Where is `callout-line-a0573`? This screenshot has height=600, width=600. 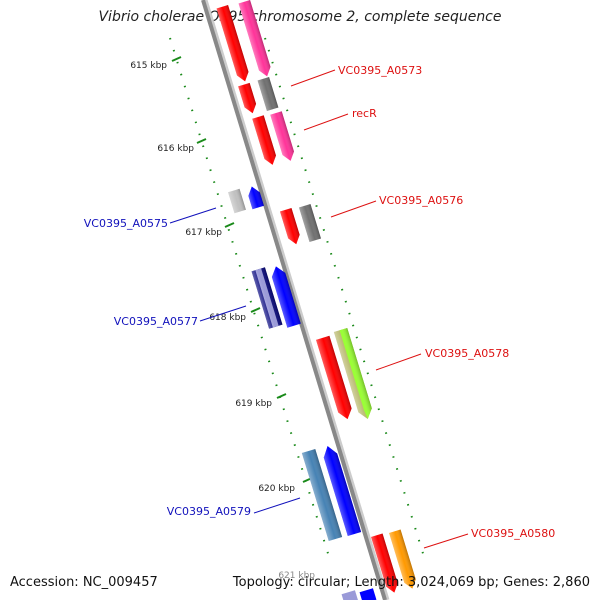 callout-line-a0573 is located at coordinates (313, 78).